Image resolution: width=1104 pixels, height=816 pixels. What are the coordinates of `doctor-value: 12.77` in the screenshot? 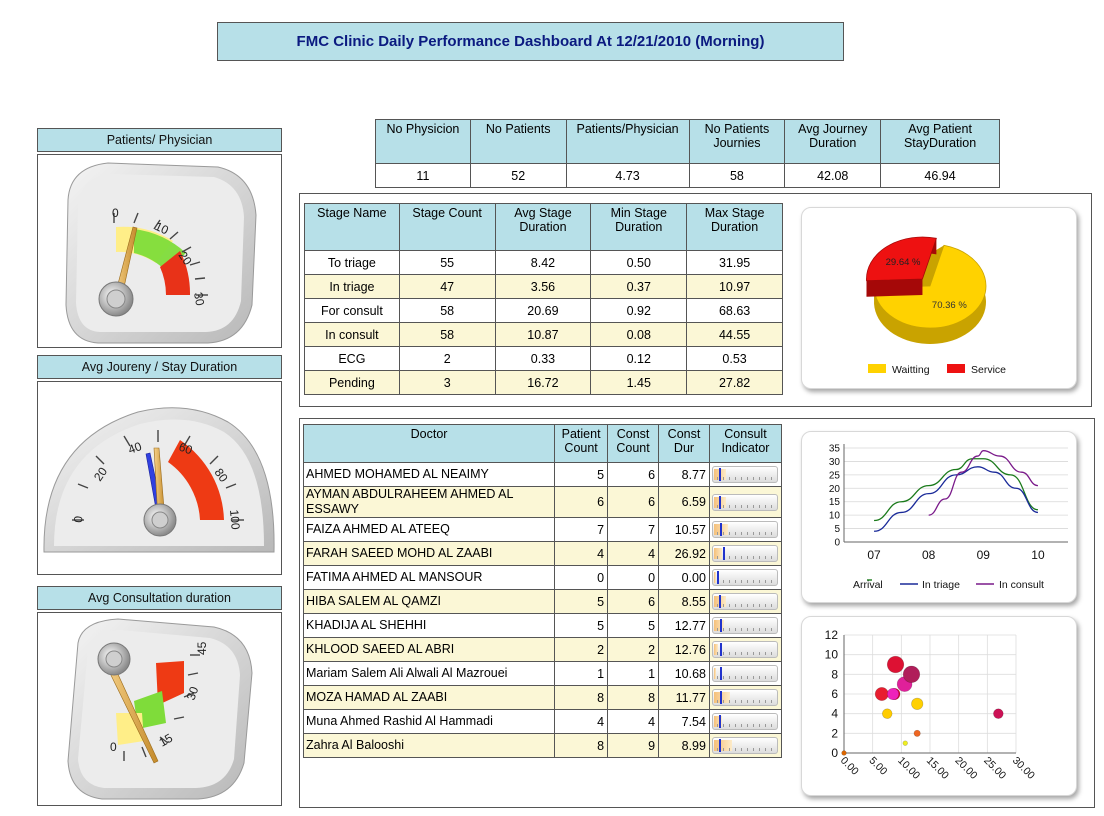 It's located at (684, 625).